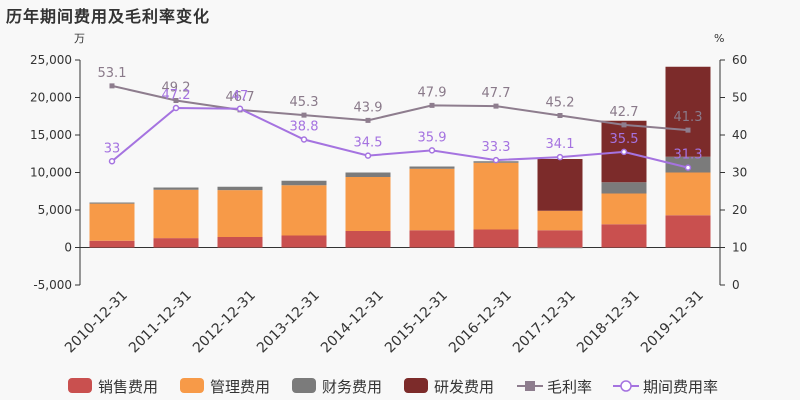 Image resolution: width=800 pixels, height=400 pixels. Describe the element at coordinates (96, 322) in the screenshot. I see `x-tick-label: 2010-12-31` at that location.